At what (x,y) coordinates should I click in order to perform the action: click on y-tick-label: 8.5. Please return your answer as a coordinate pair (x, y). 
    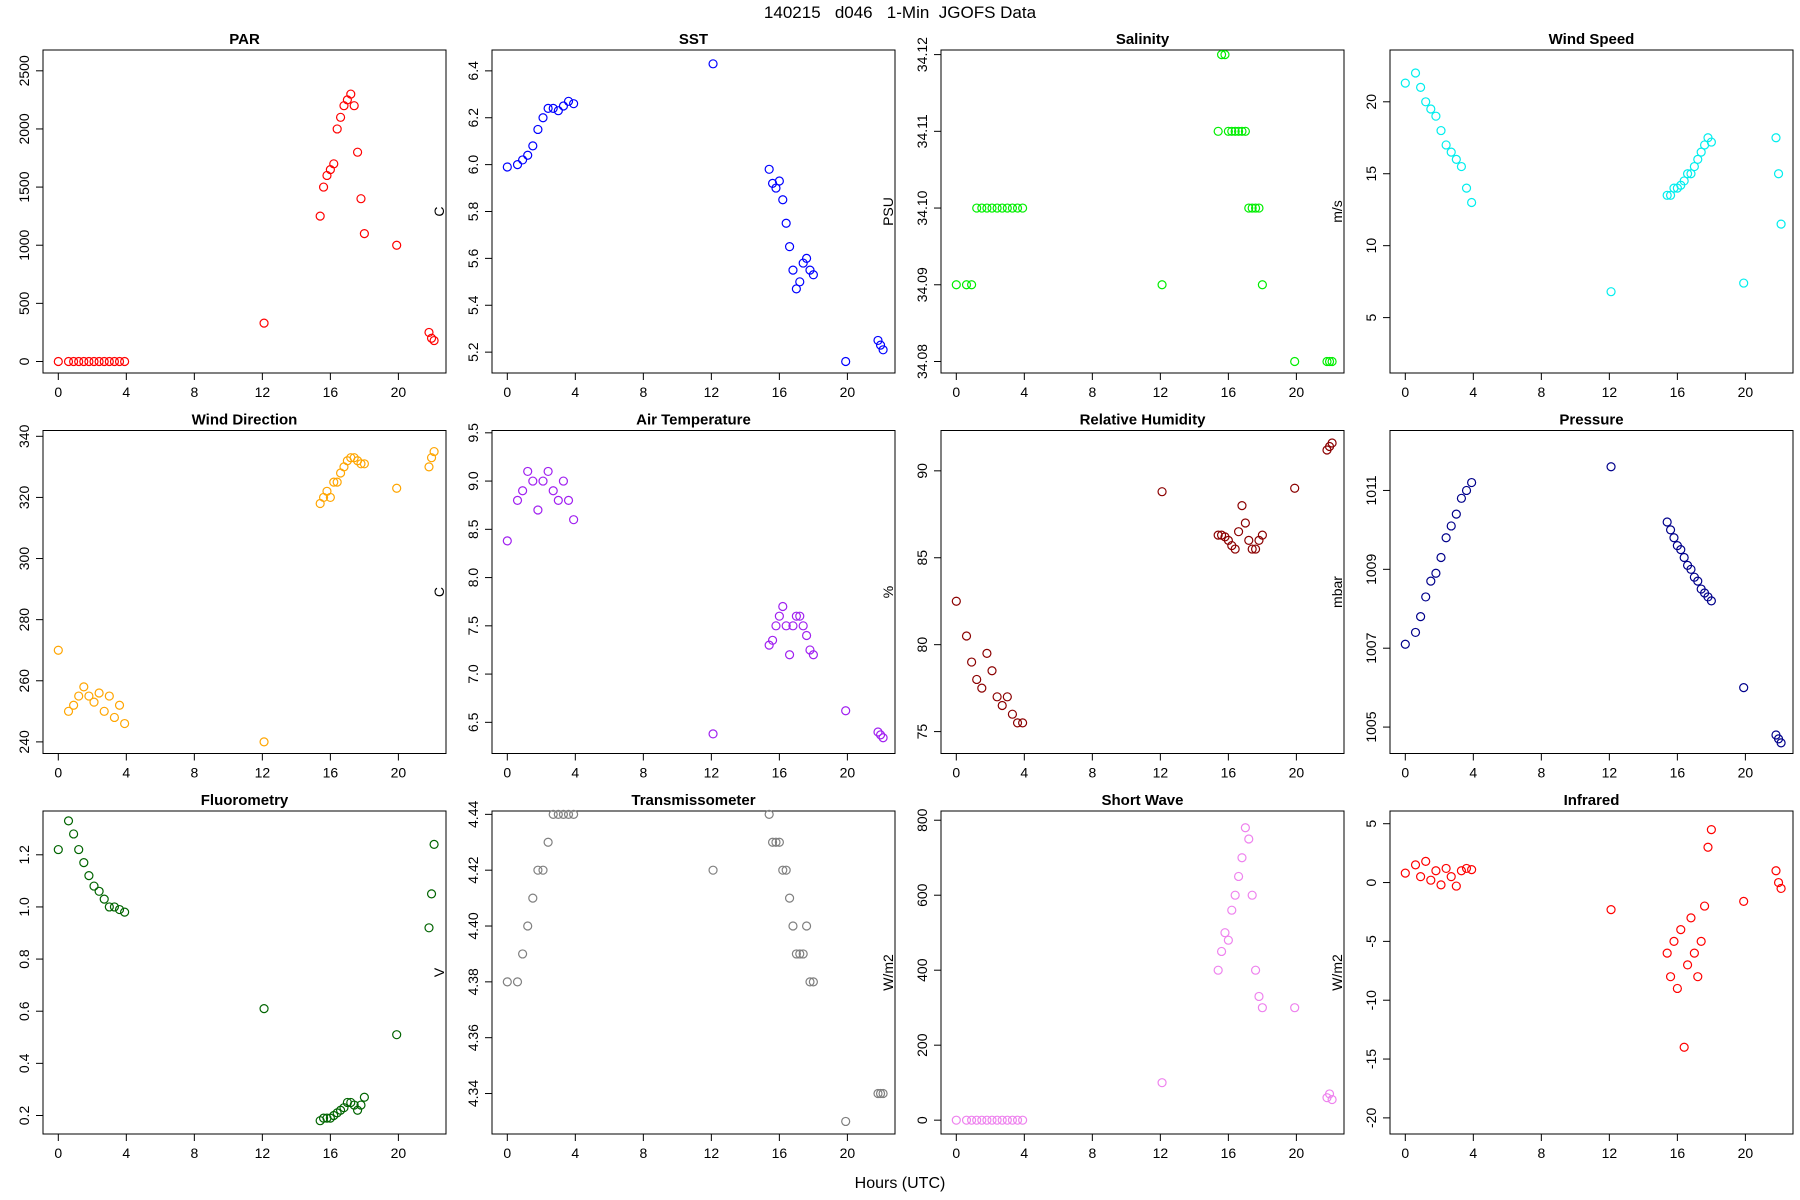
    Looking at the image, I should click on (473, 529).